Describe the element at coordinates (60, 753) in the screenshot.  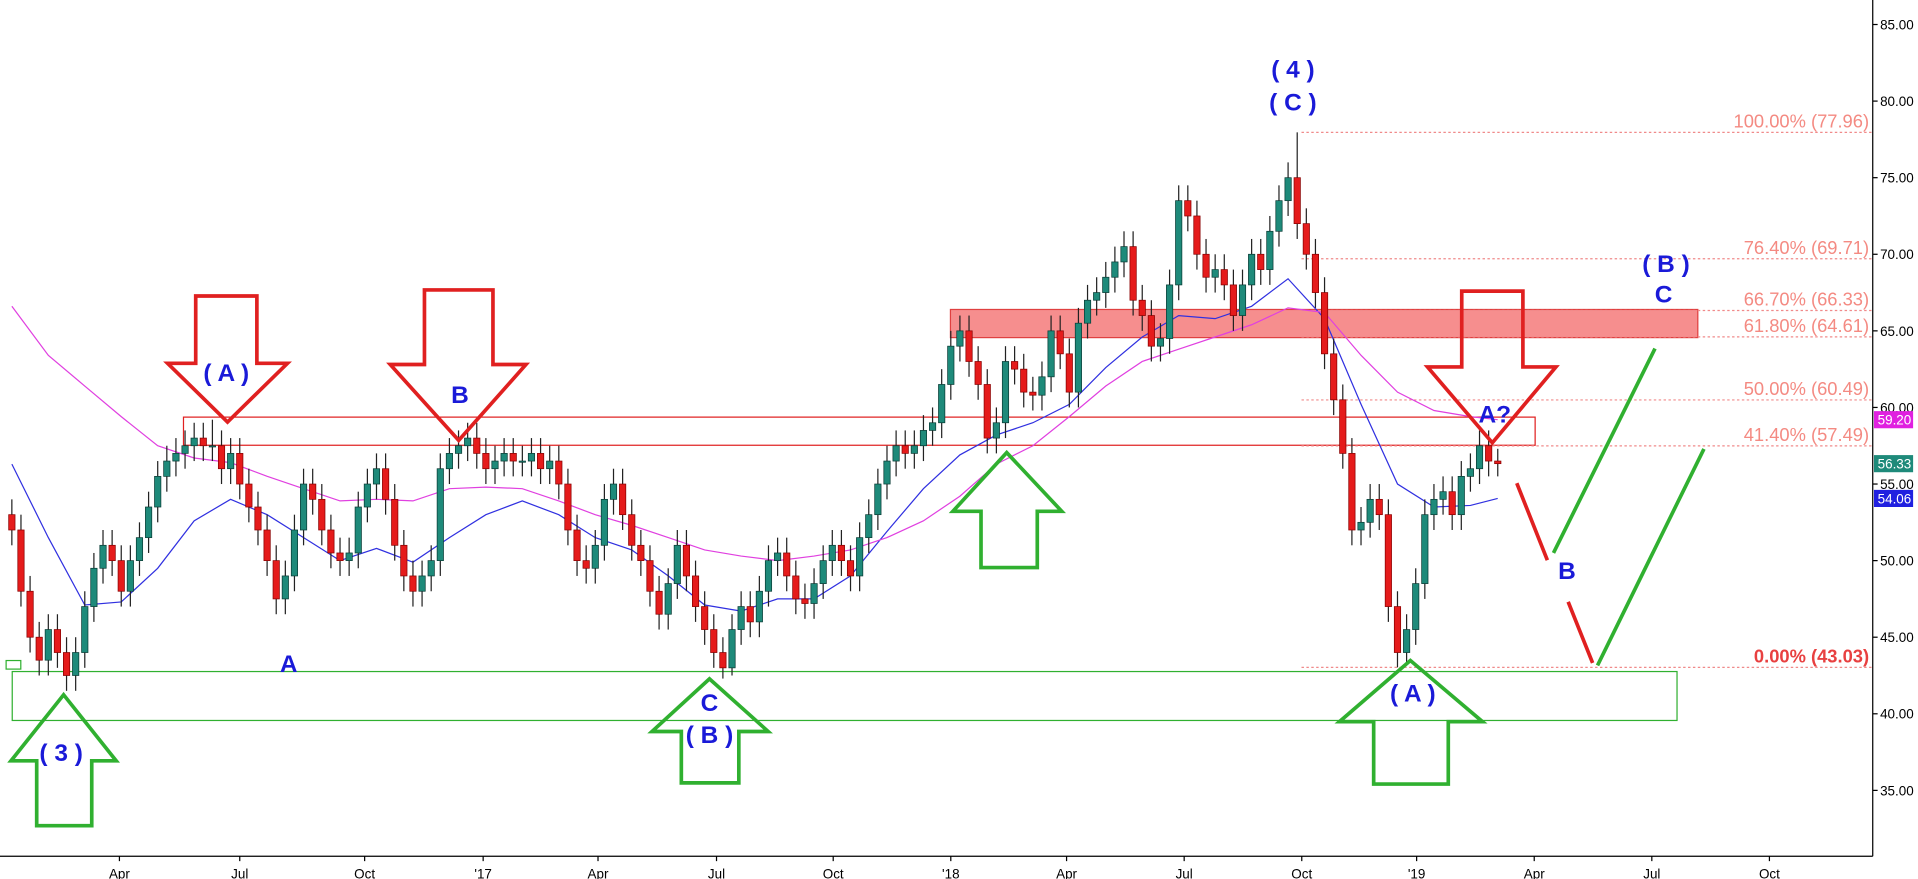
I see `wave-label: ( 3 )` at that location.